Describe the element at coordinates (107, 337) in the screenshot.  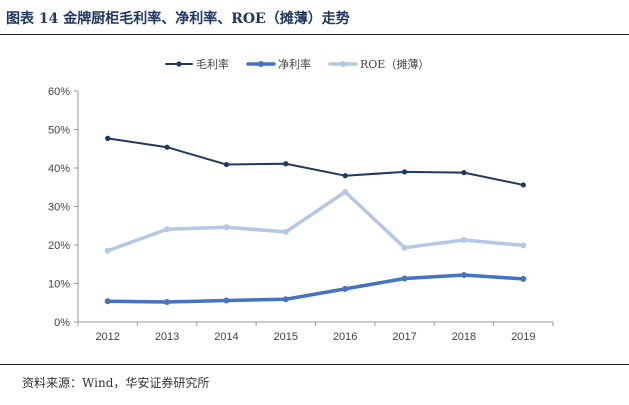
I see `x-tick-label: 2012` at that location.